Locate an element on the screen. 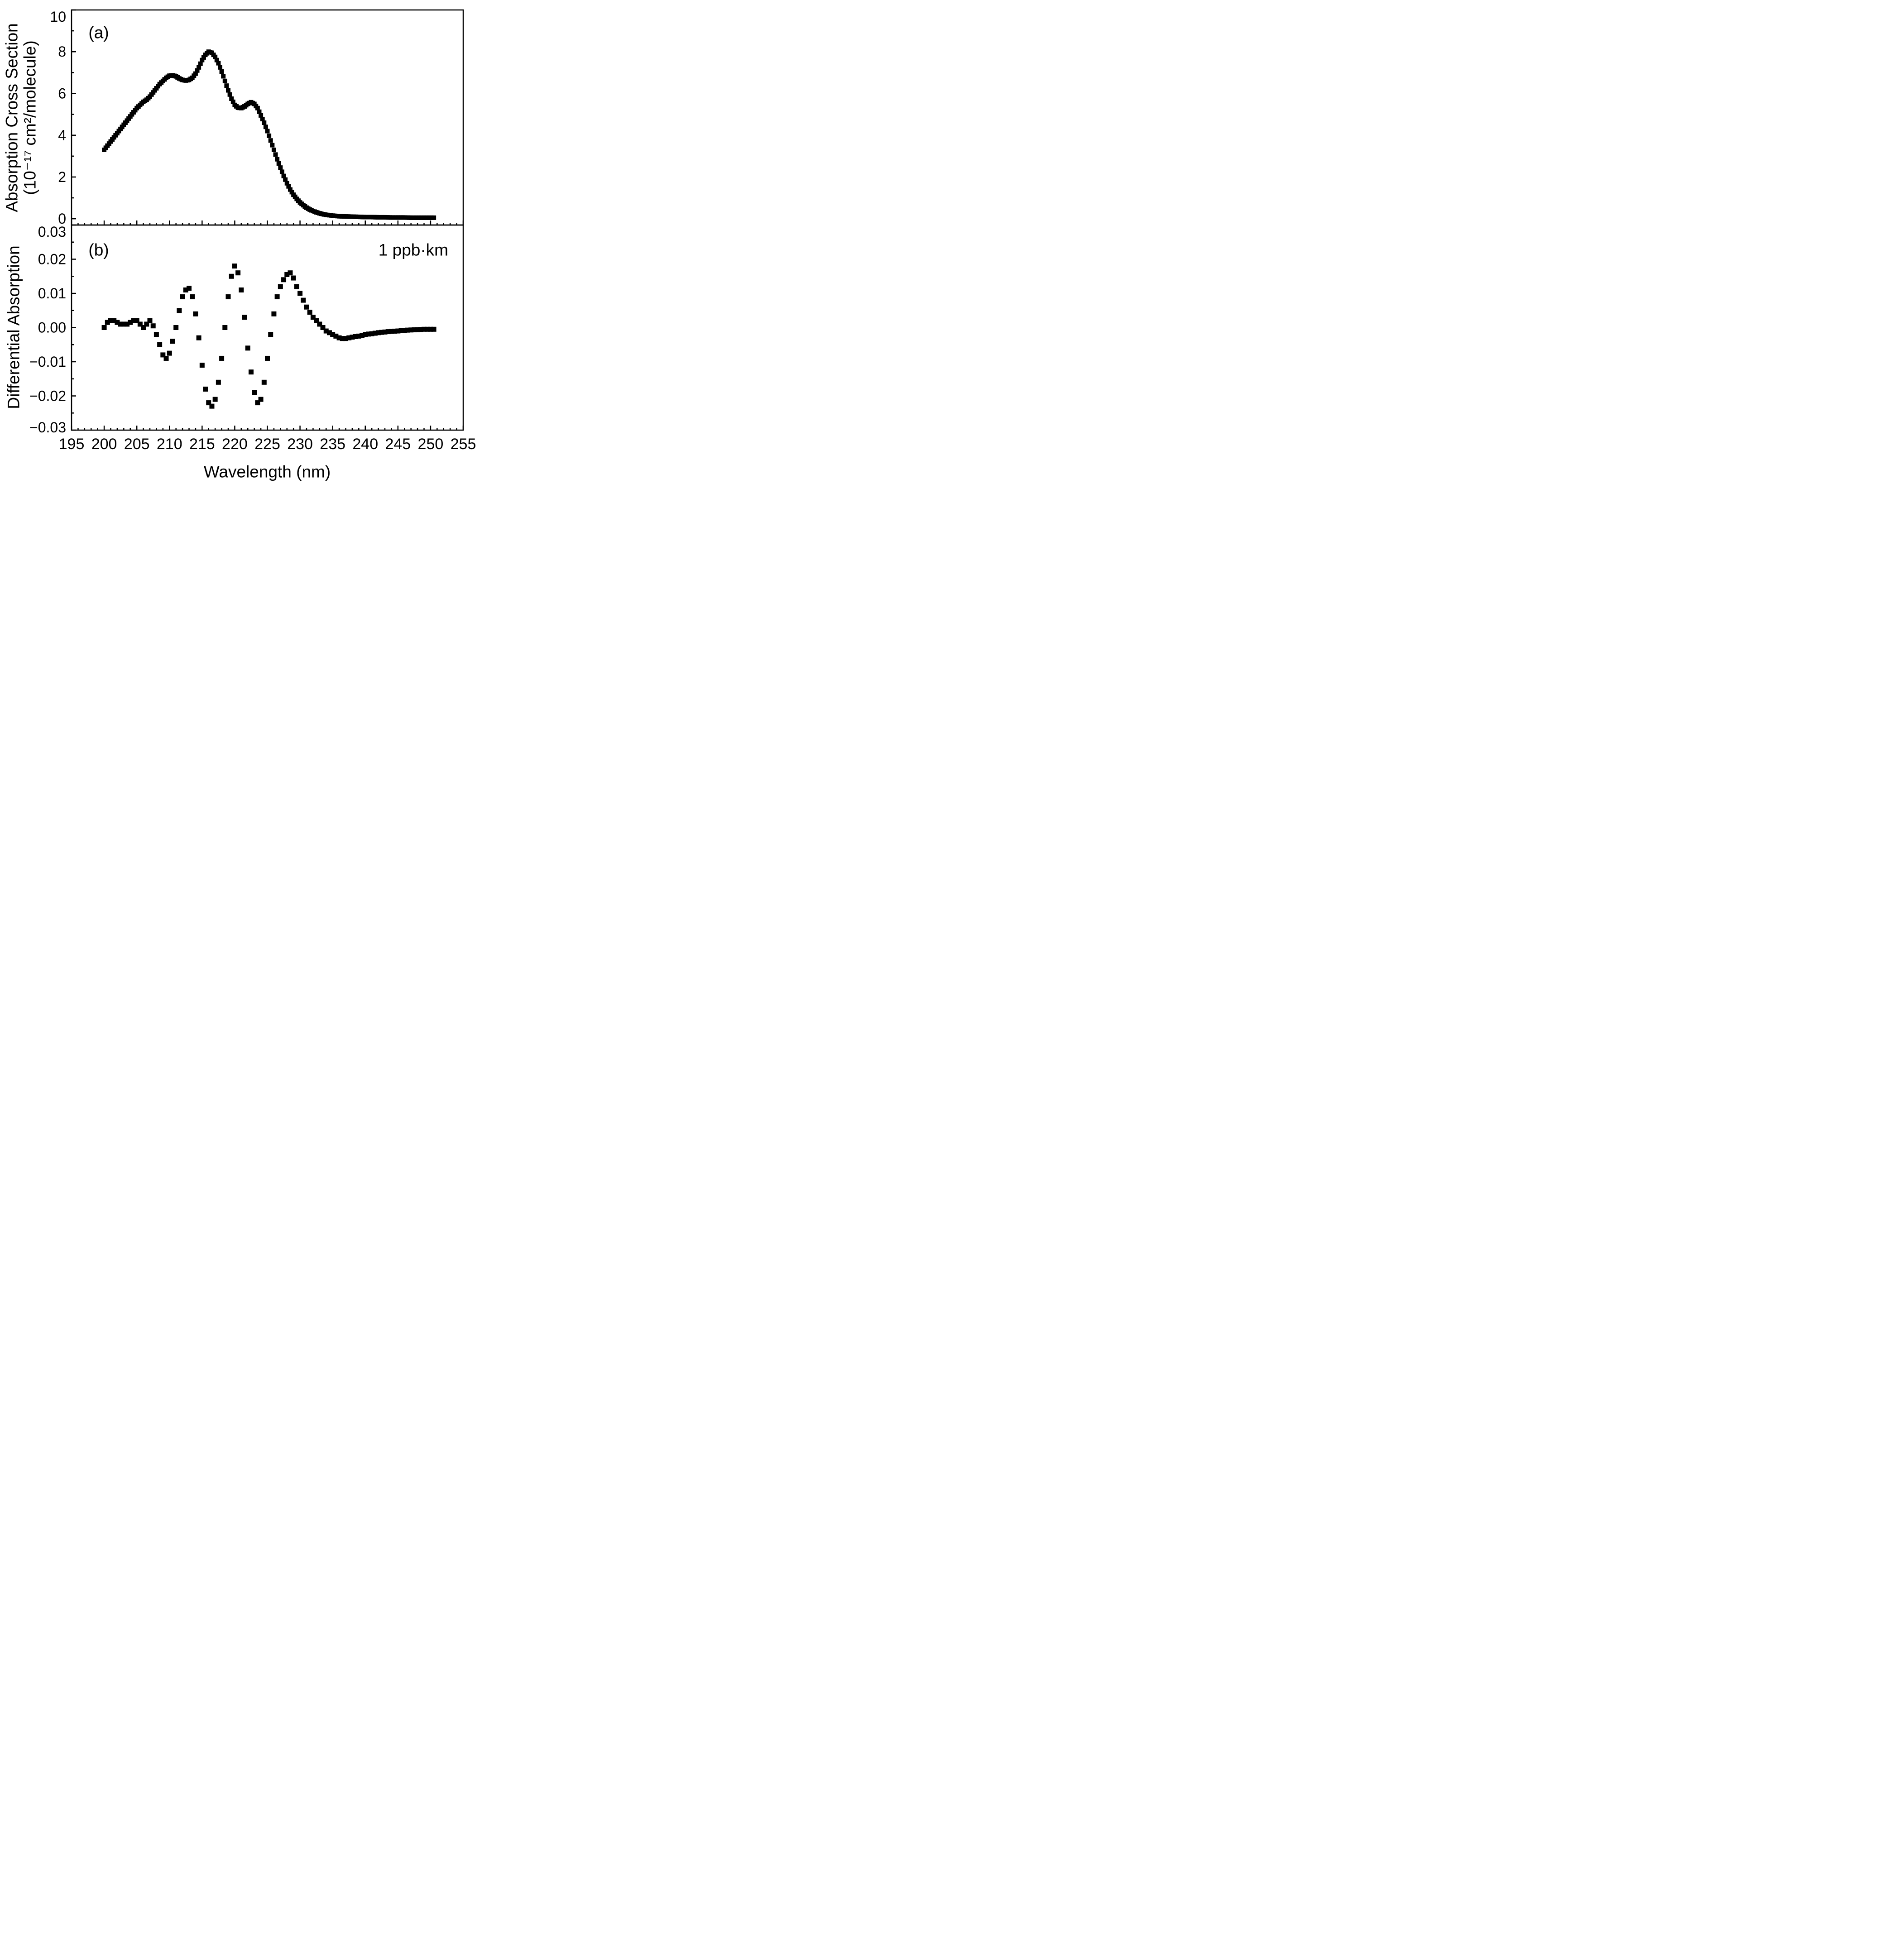 This screenshot has height=1955, width=1904. x-tick-label: 250 is located at coordinates (431, 444).